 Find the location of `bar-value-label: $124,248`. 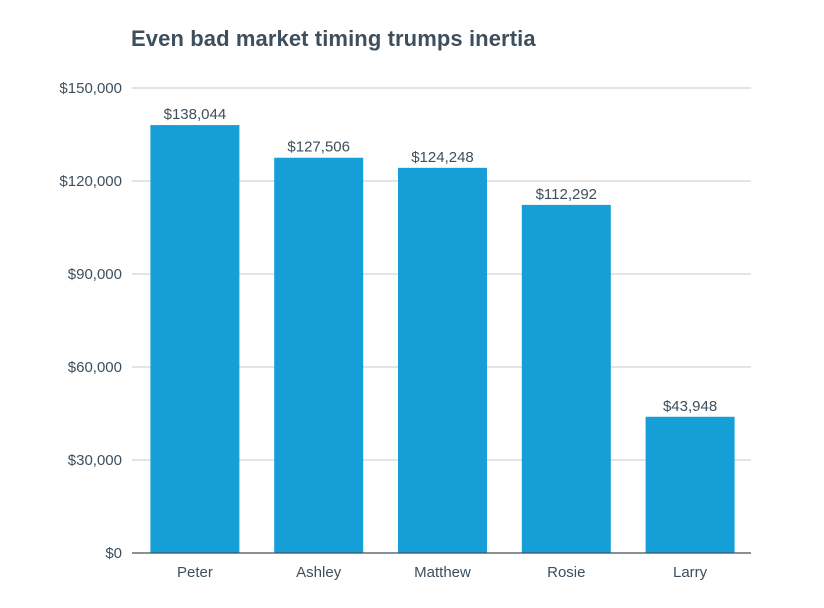

bar-value-label: $124,248 is located at coordinates (442, 157).